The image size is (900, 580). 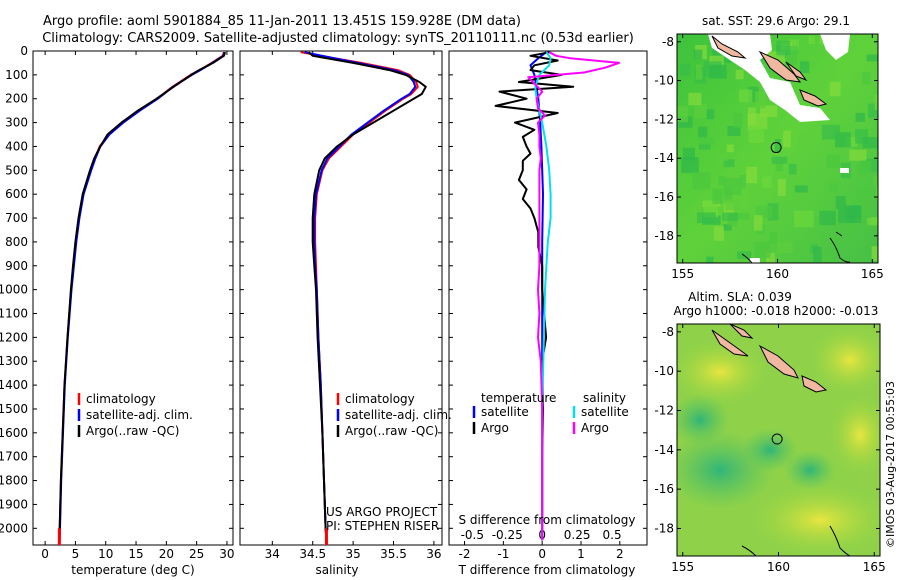 I want to click on depth-tick-label: 500, so click(x=16, y=170).